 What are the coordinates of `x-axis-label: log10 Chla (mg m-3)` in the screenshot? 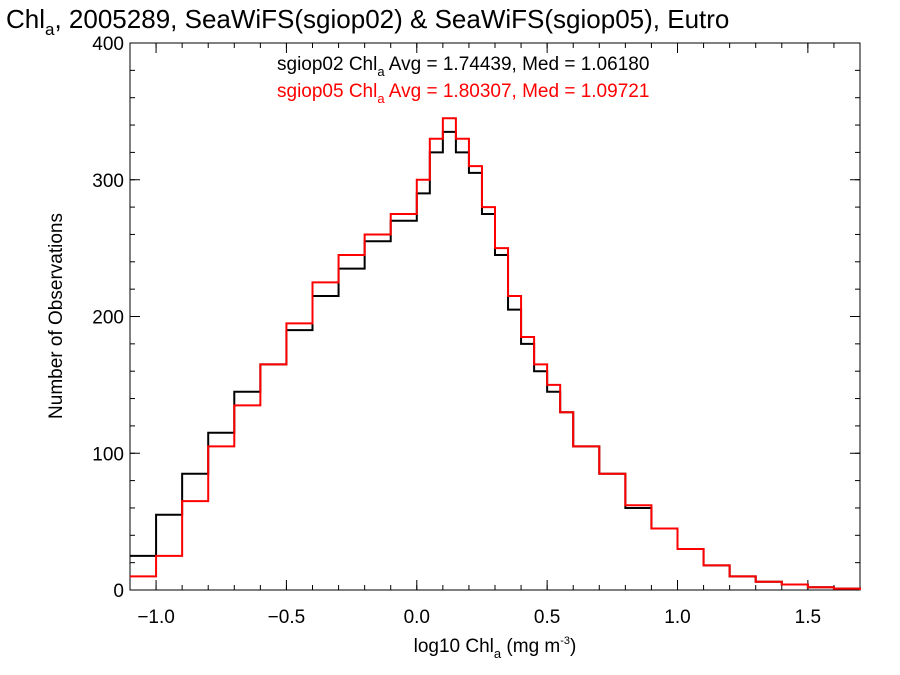 It's located at (495, 648).